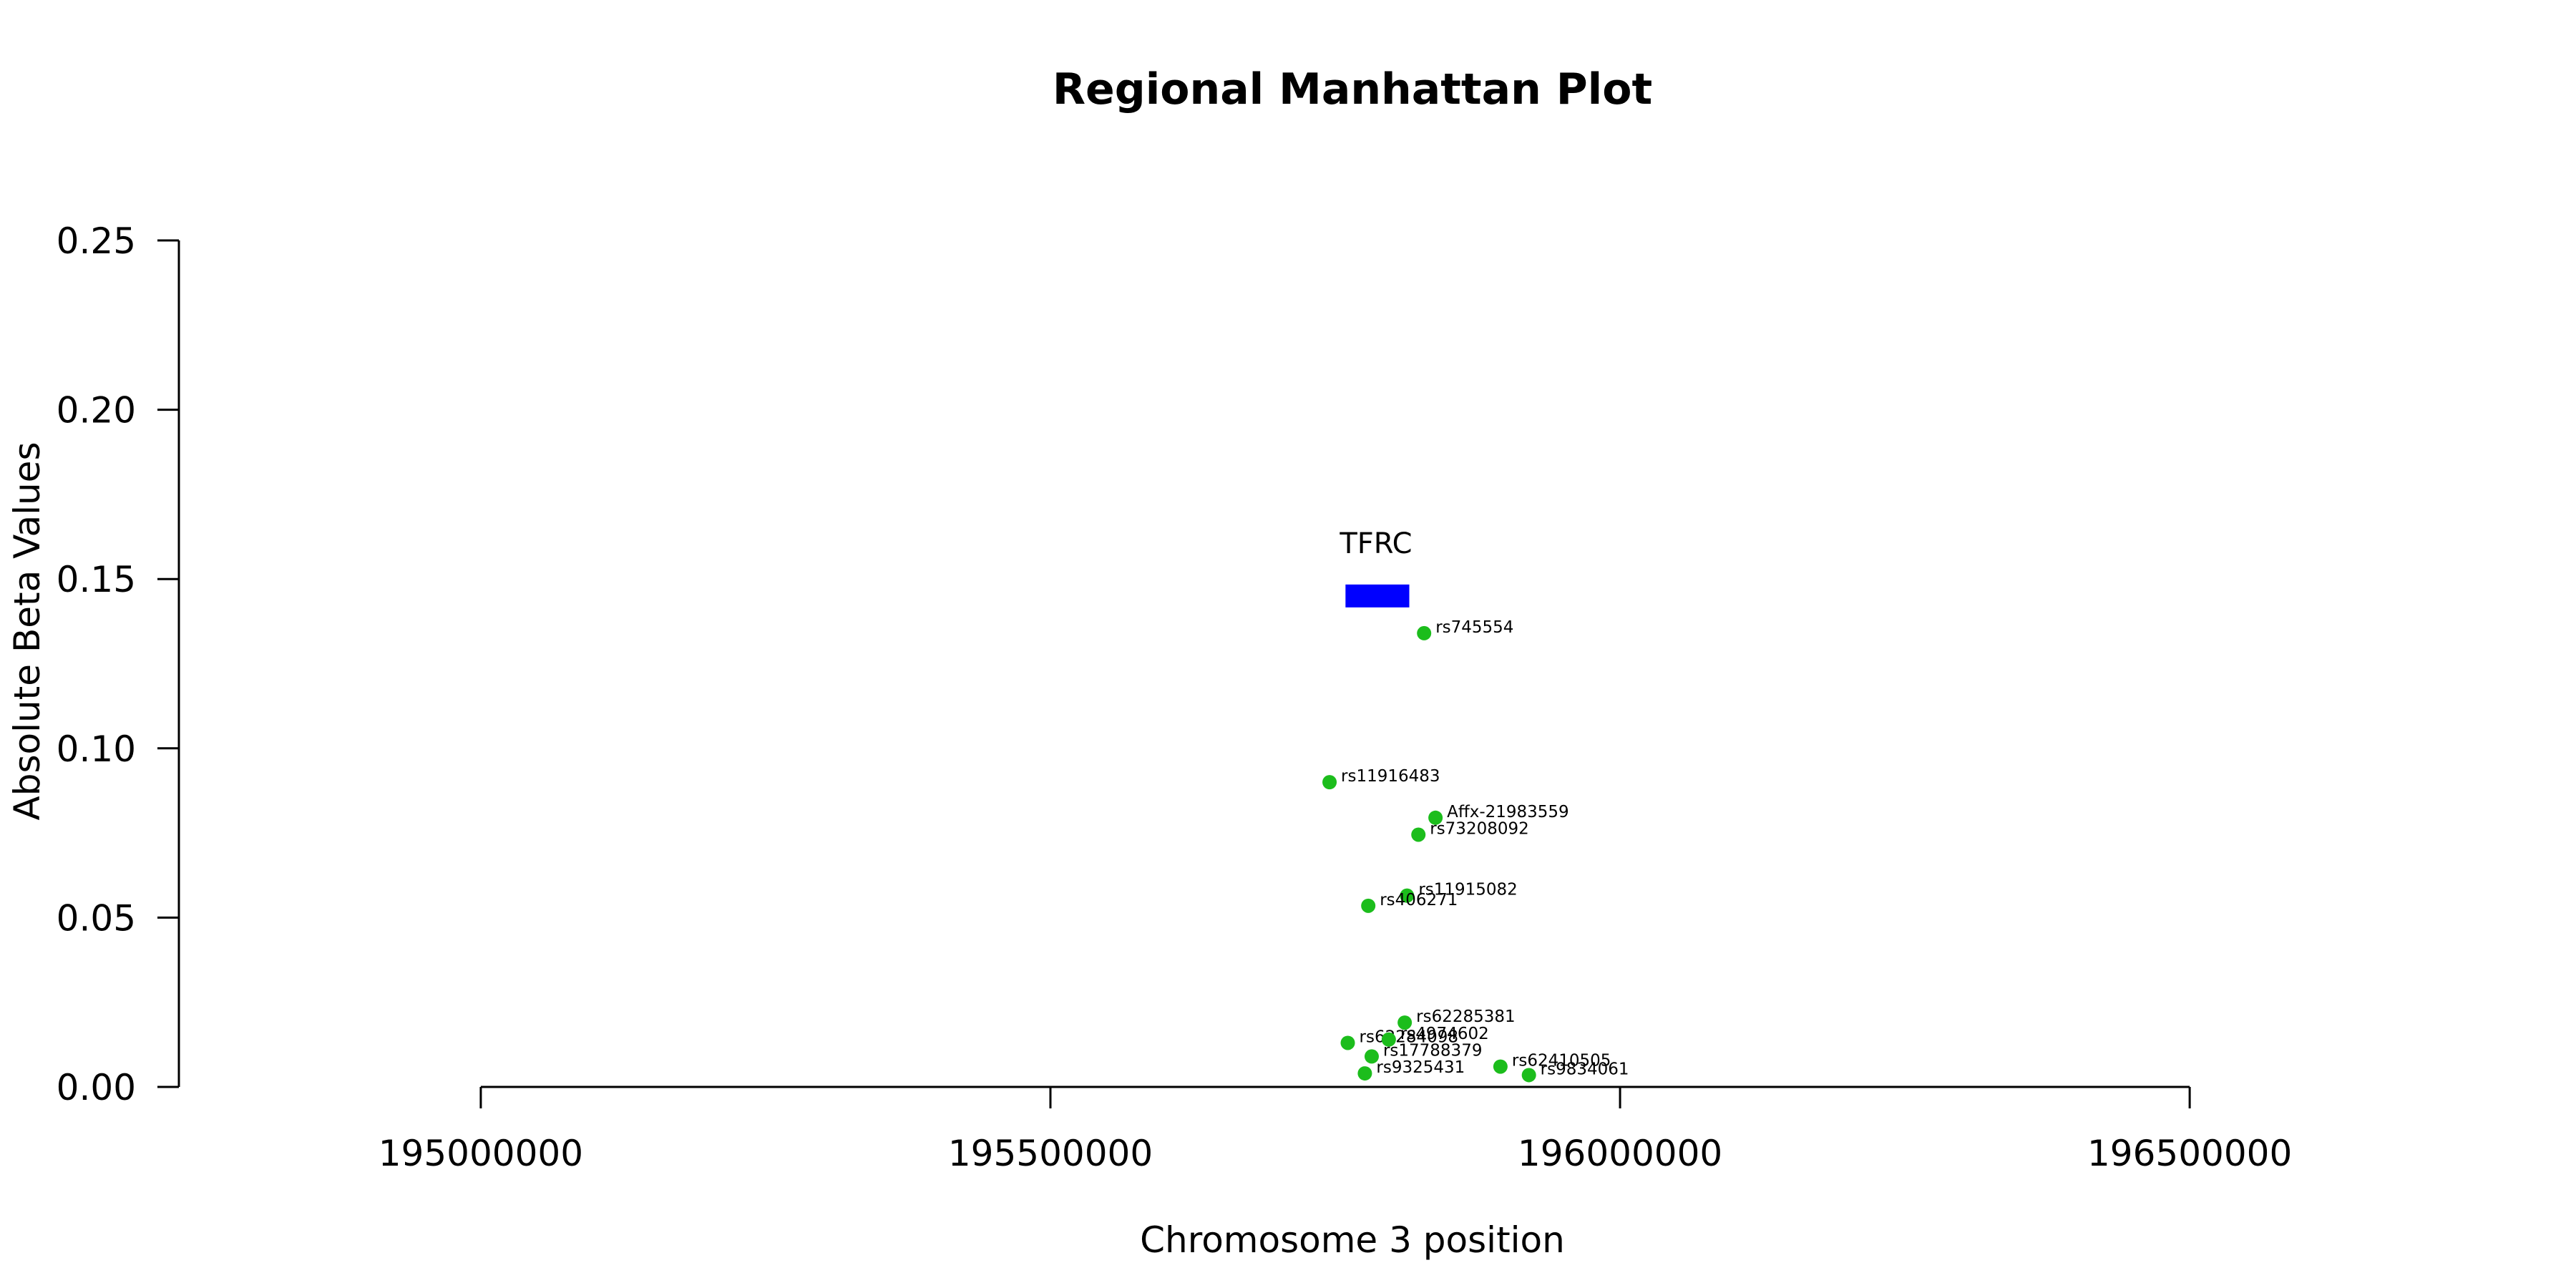 This screenshot has height=1288, width=2576. Describe the element at coordinates (1433, 1050) in the screenshot. I see `point-label: rs17788379` at that location.